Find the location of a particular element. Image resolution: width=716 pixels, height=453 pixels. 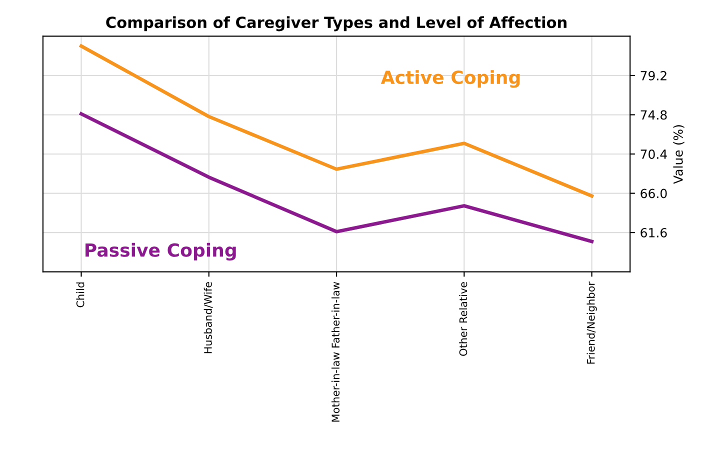

y-tick-label: 70.4 is located at coordinates (653, 154).